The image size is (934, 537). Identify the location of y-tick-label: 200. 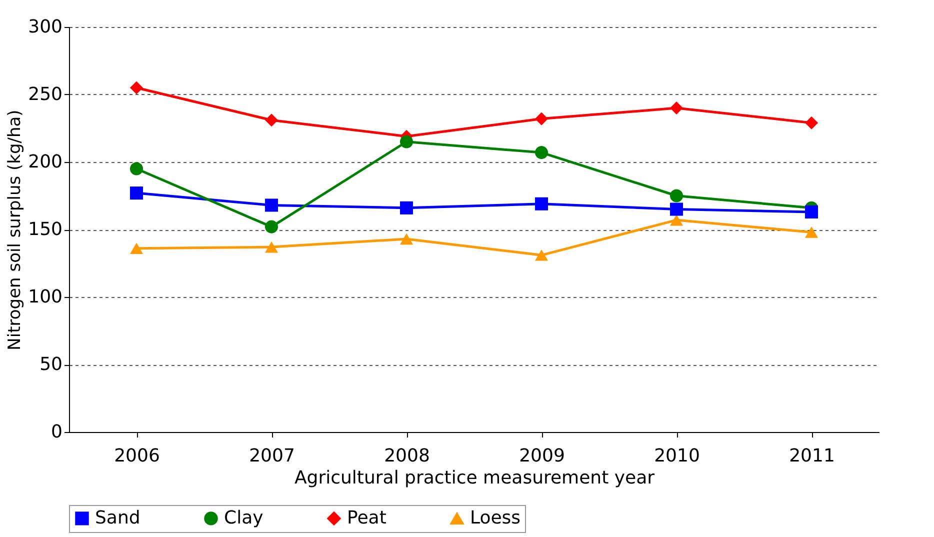
(45, 162).